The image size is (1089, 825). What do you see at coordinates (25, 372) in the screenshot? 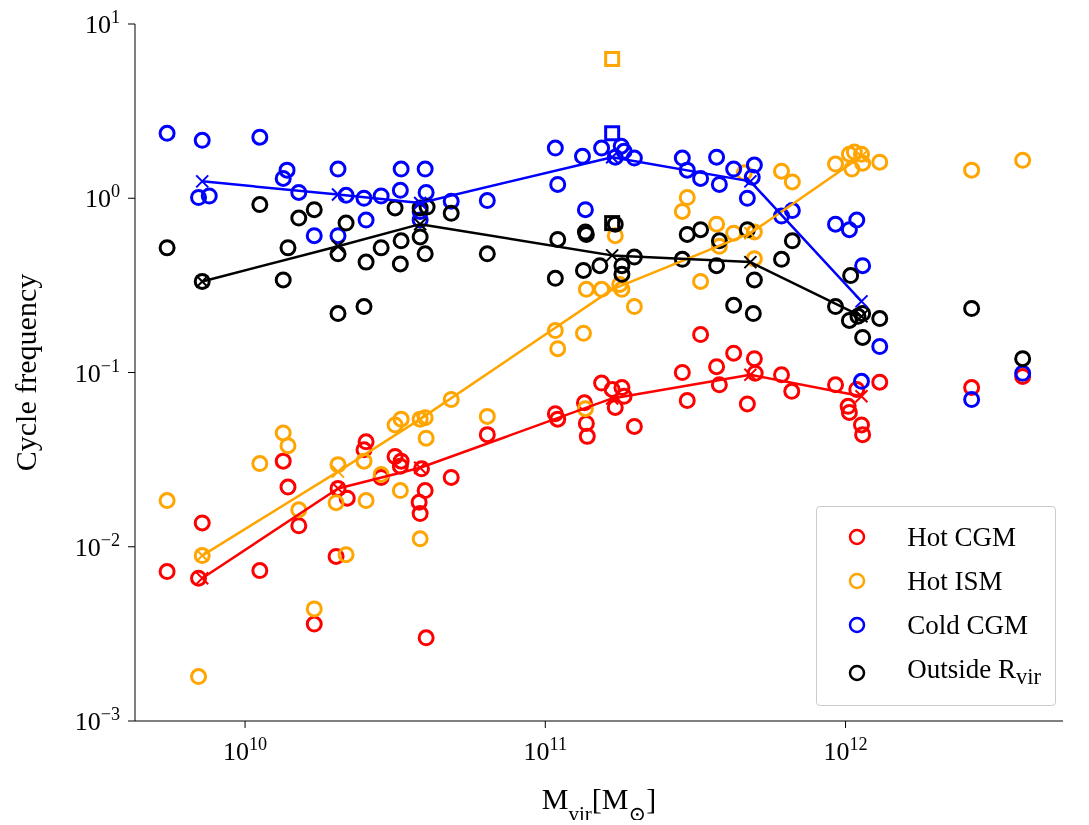
I see `y-axis-title: Cycle frequency` at bounding box center [25, 372].